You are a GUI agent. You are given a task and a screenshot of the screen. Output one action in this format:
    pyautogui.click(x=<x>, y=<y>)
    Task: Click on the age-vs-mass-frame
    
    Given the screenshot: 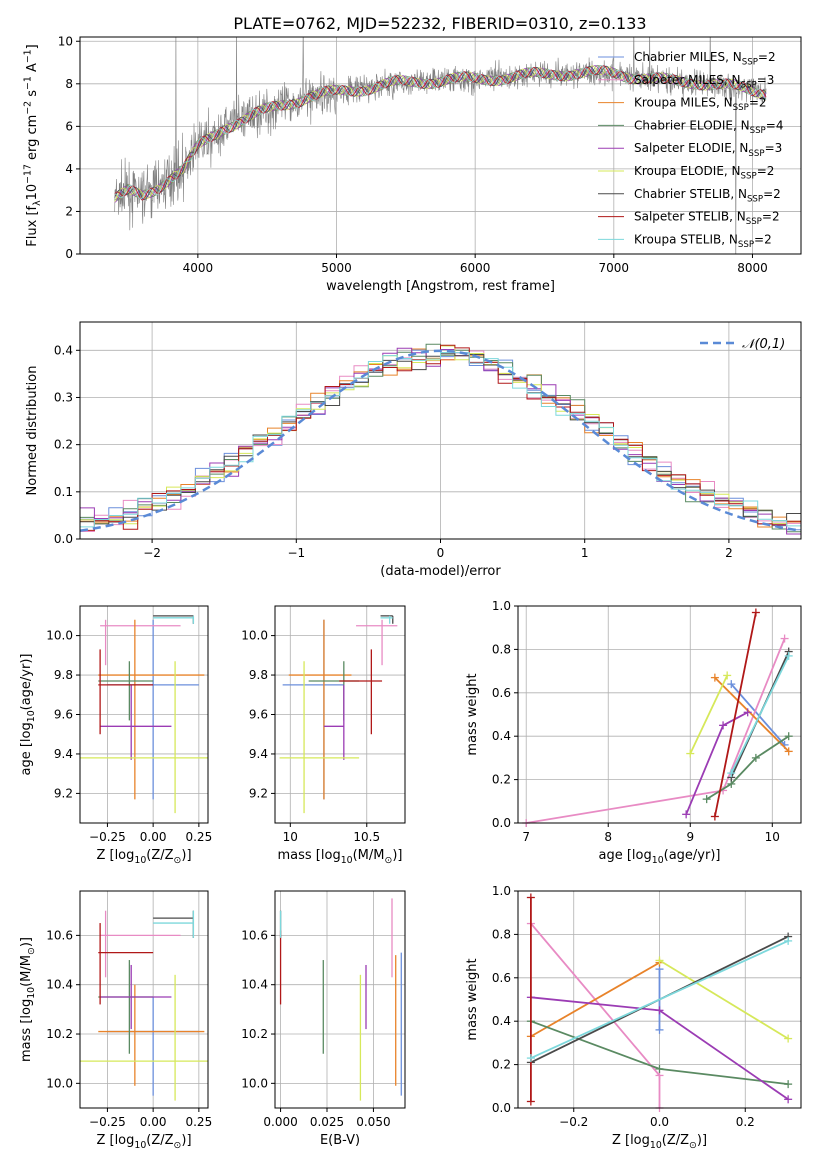 What is the action you would take?
    pyautogui.click(x=340, y=714)
    